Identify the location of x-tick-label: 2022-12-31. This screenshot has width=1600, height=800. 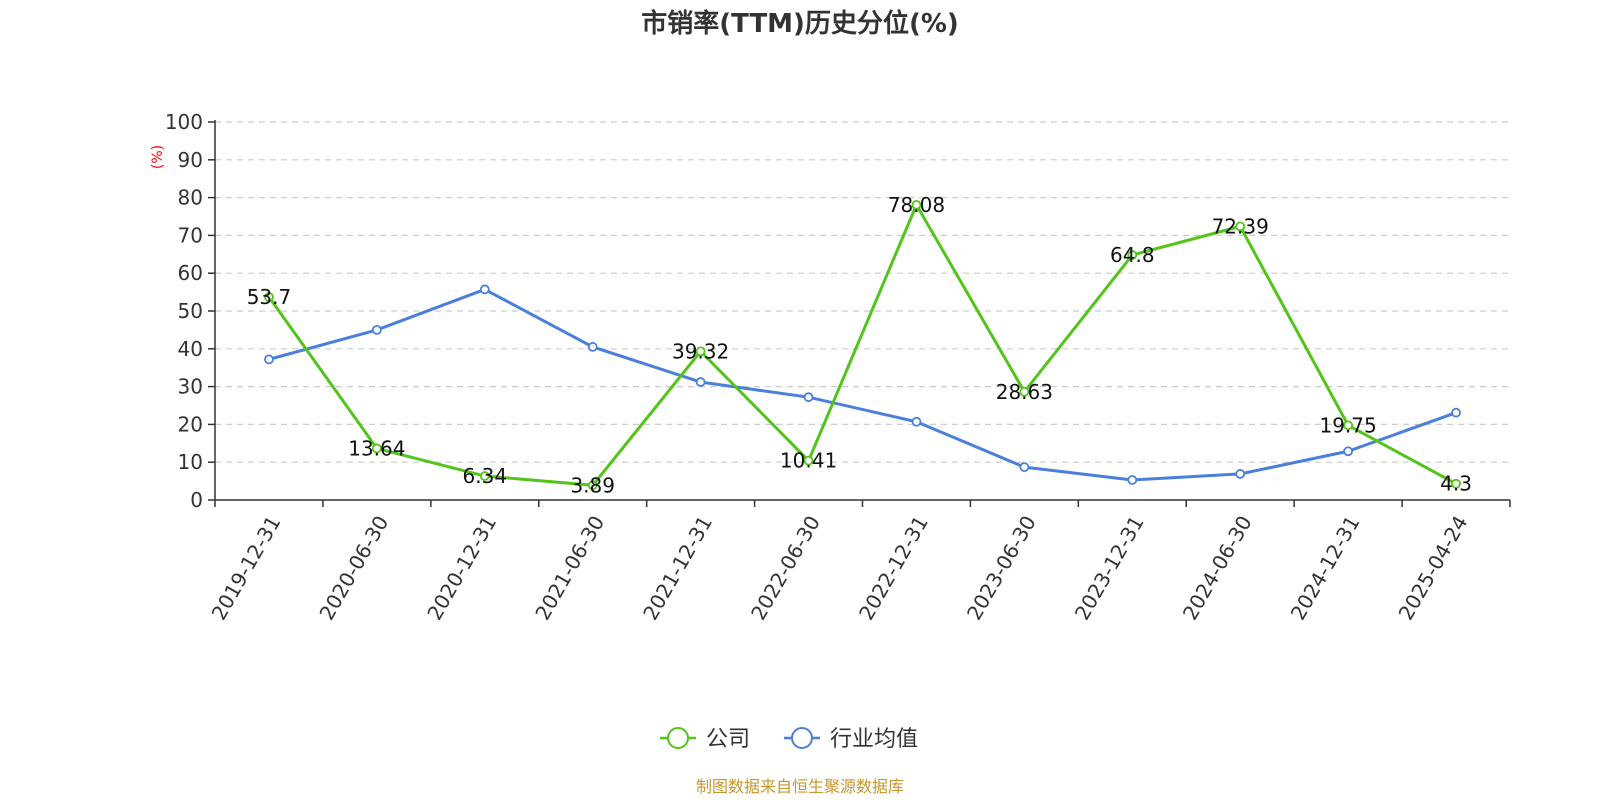
(893, 567).